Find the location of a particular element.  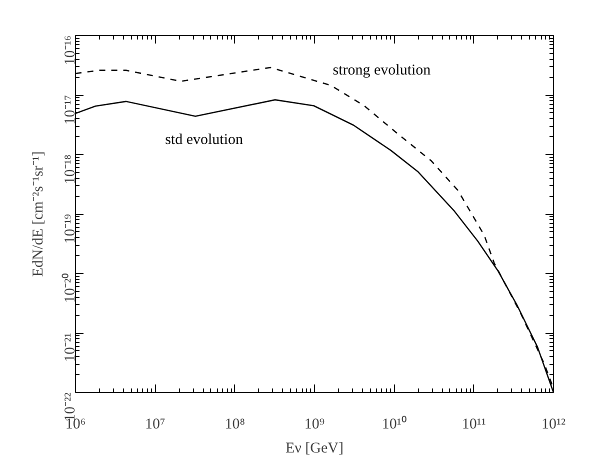

y-tick-label: 10⁻²⁰ is located at coordinates (70, 288).